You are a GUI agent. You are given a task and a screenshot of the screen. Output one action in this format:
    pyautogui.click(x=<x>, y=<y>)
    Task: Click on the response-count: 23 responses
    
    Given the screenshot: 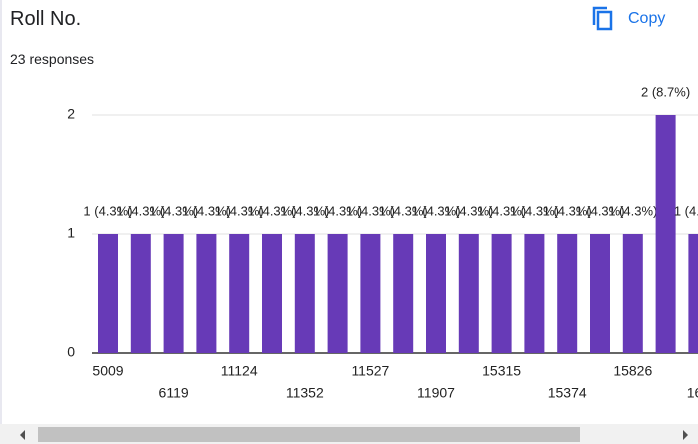 What is the action you would take?
    pyautogui.click(x=52, y=59)
    